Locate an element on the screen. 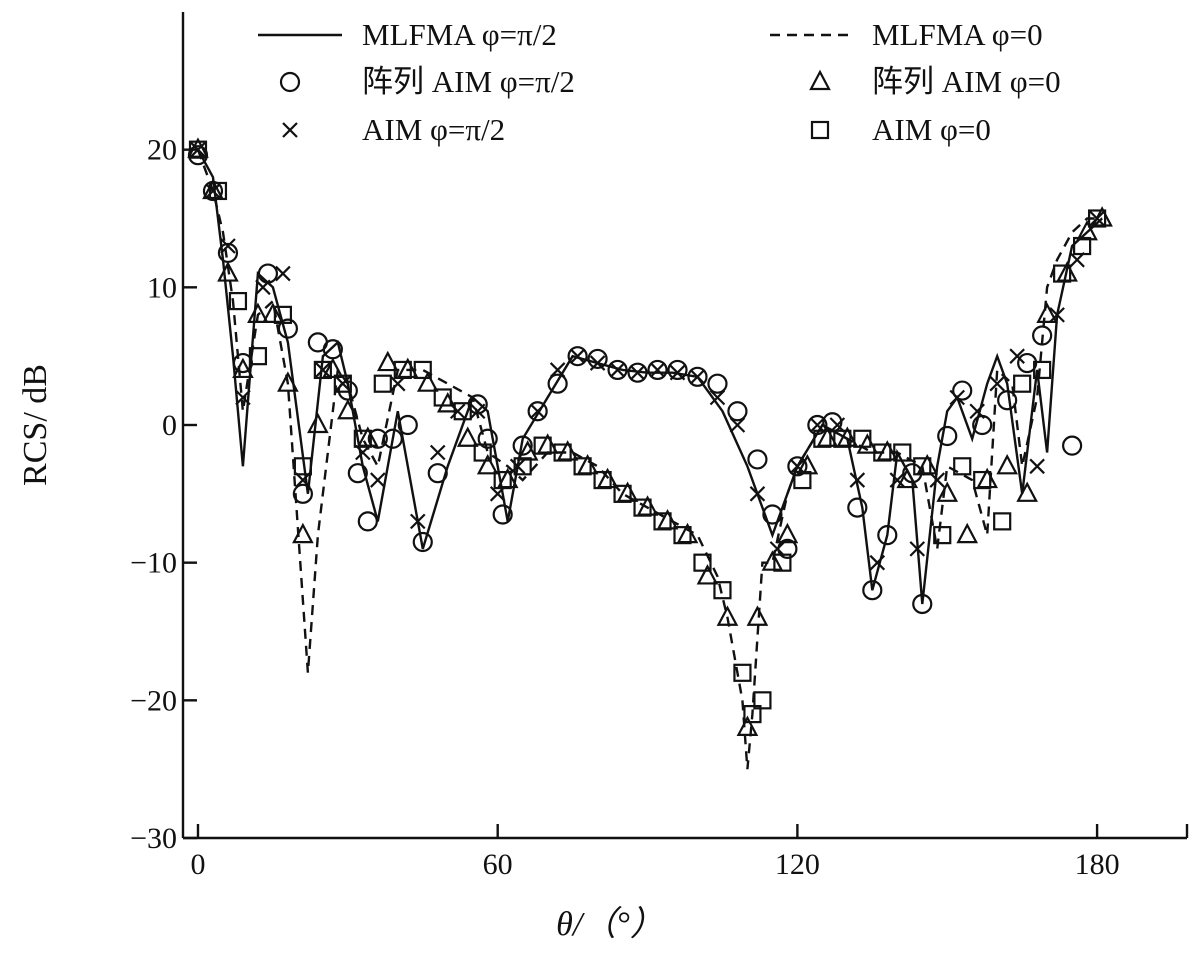  x-tick-label: 120 is located at coordinates (797, 864).